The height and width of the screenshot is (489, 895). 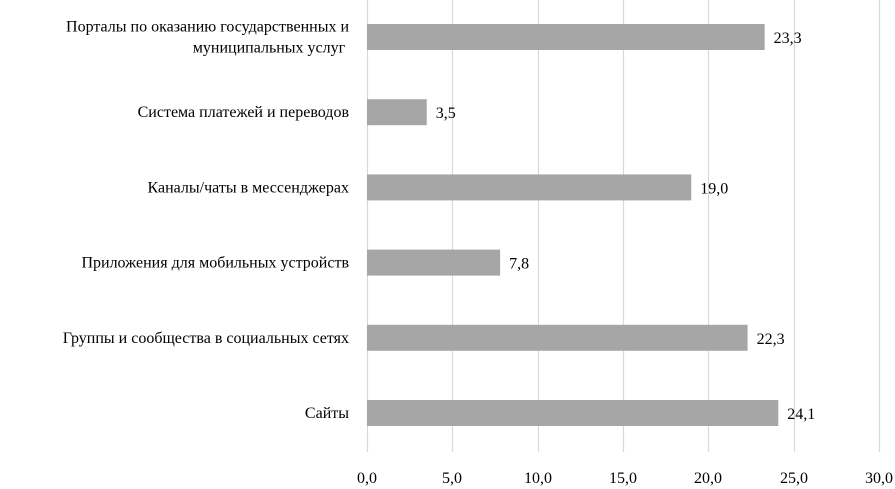 I want to click on data-label: 24,1, so click(x=801, y=414).